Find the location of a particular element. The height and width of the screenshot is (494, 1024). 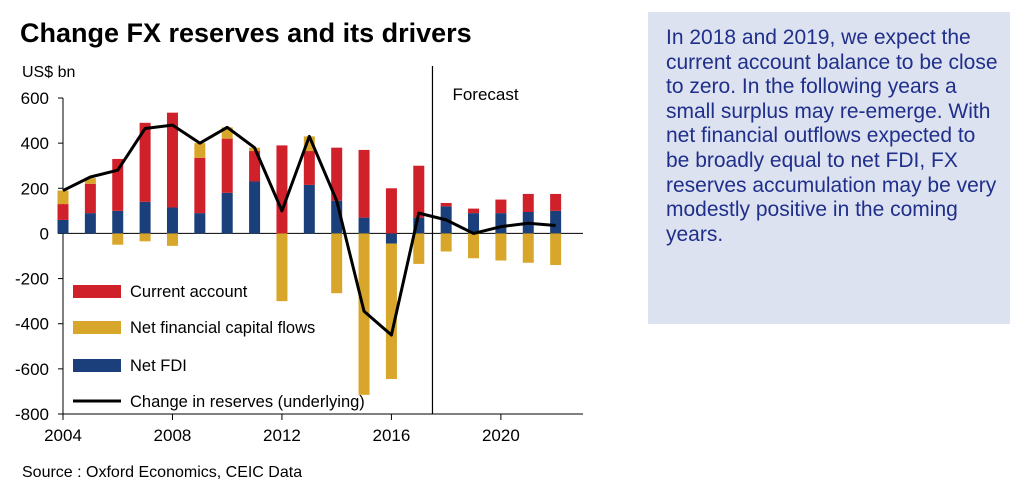

bar-net-financial-capital-flows-2010 is located at coordinates (227, 133).